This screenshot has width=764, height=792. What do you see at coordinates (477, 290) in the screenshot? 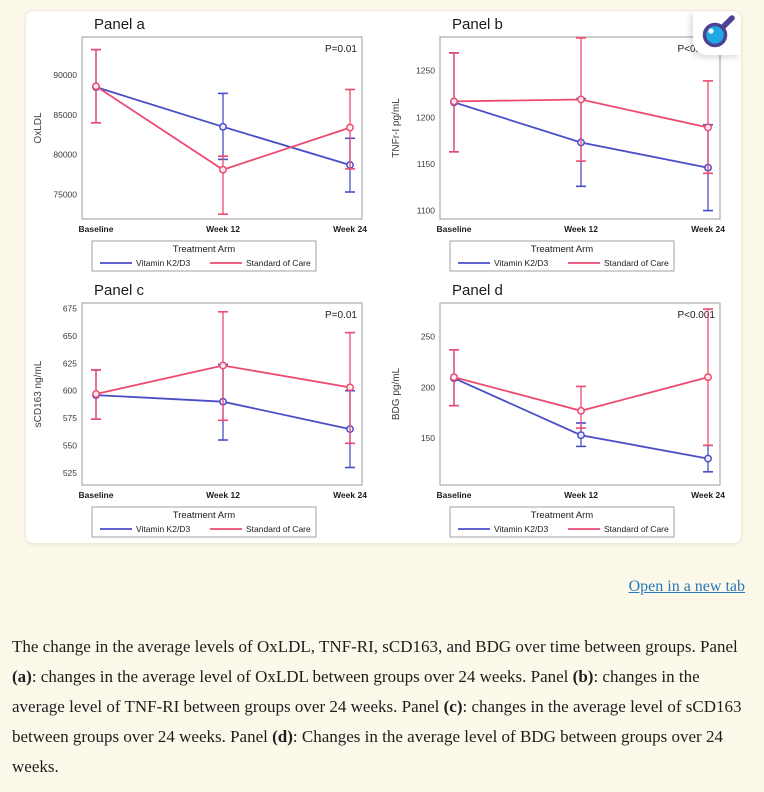
I see `panel-title: Panel d` at bounding box center [477, 290].